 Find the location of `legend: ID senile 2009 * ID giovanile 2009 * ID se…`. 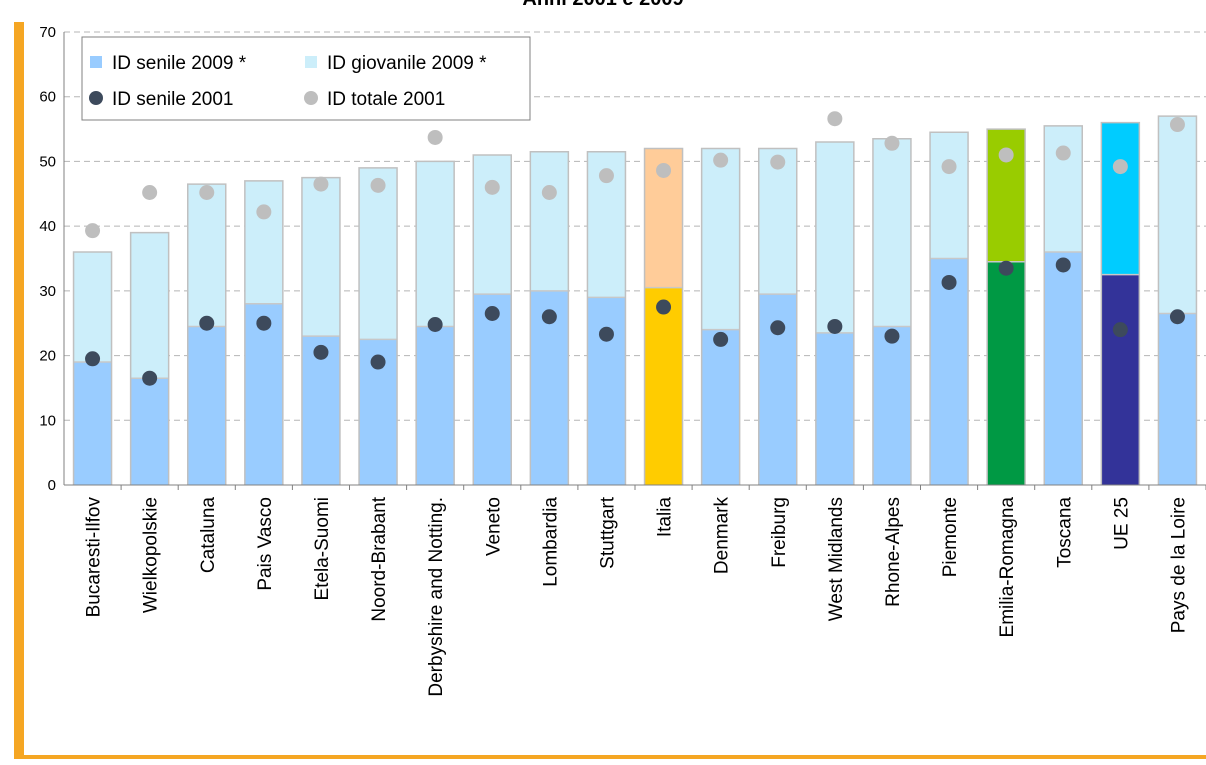

legend: ID senile 2009 * ID giovanile 2009 * ID se… is located at coordinates (306, 78).